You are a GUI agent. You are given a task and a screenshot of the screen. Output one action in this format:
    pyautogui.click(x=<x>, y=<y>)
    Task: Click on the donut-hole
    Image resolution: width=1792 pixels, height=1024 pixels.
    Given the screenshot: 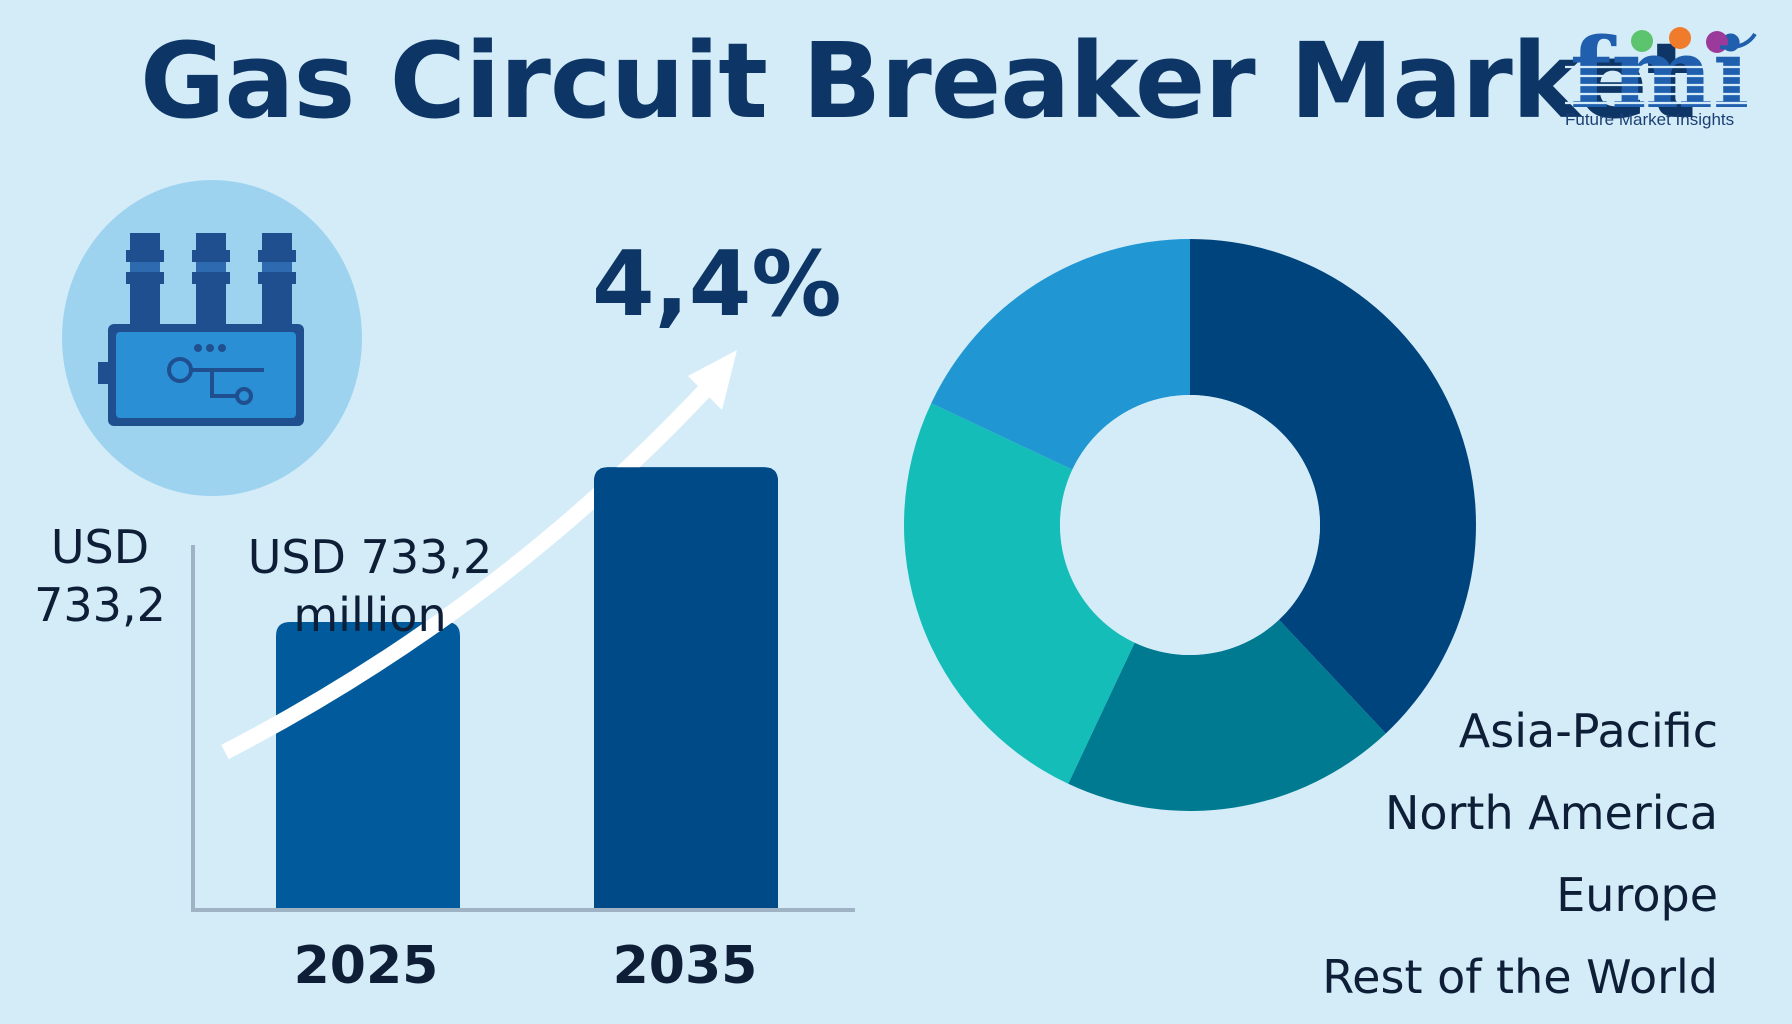 What is the action you would take?
    pyautogui.click(x=1190, y=525)
    